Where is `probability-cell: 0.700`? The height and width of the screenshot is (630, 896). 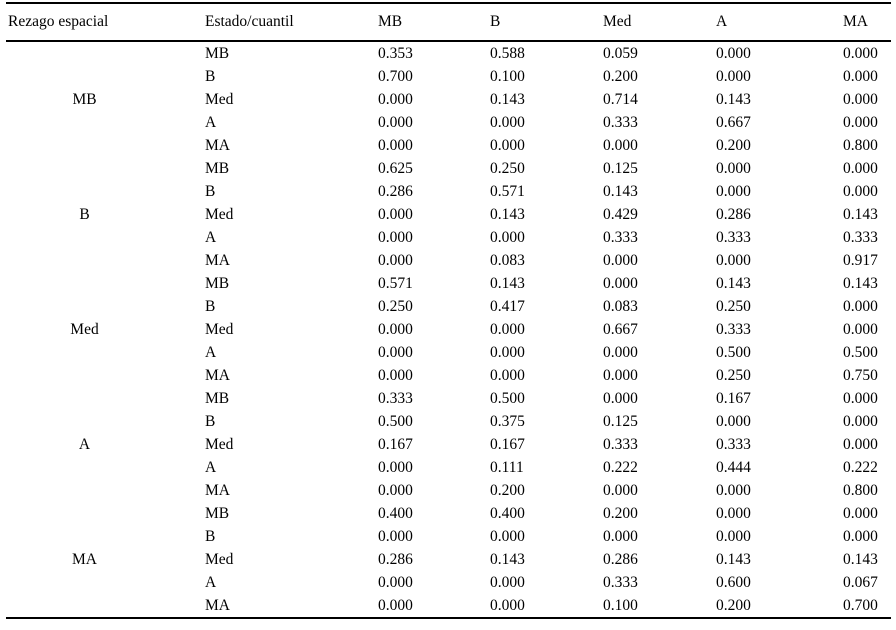 probability-cell: 0.700 is located at coordinates (395, 76).